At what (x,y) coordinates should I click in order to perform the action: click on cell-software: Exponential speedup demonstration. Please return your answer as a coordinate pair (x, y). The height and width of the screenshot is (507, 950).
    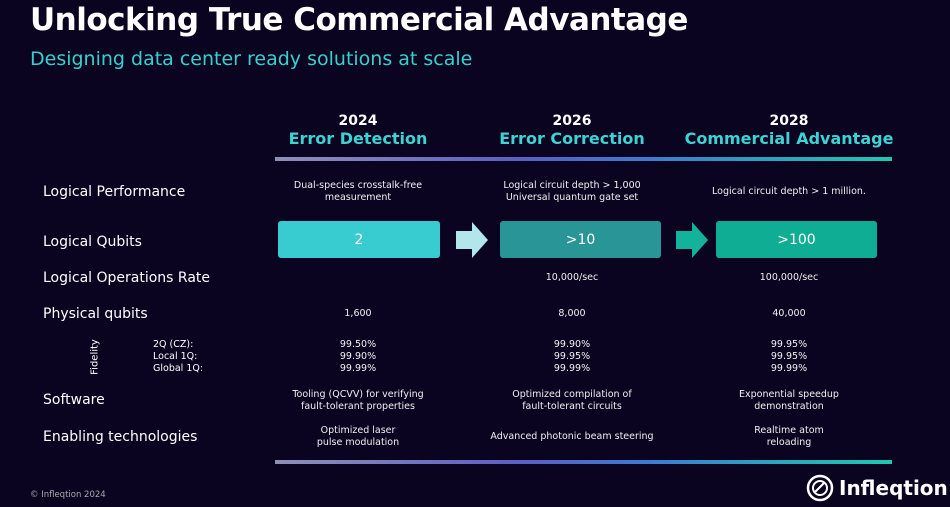
    Looking at the image, I should click on (789, 401).